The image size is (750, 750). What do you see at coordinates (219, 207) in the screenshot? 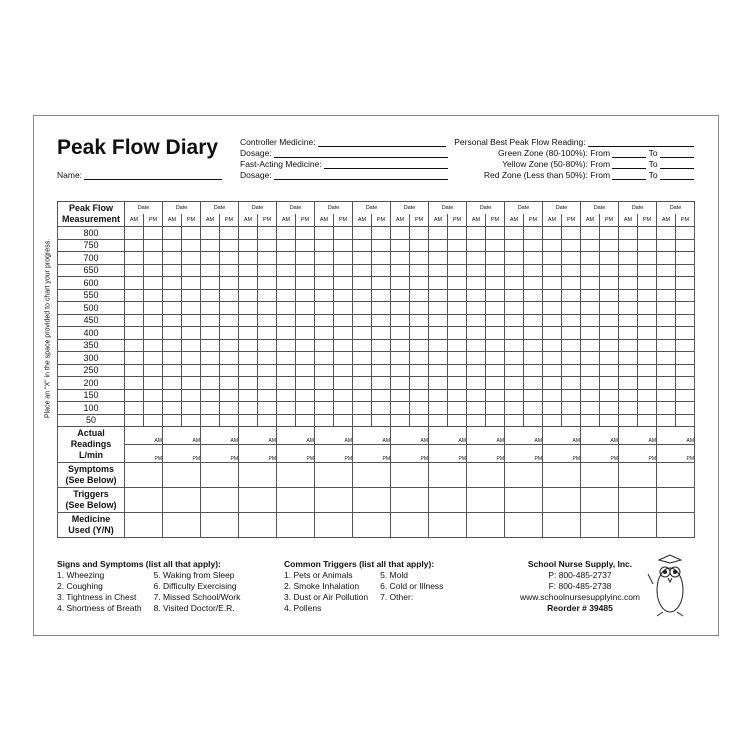
I see `date-header: Date` at bounding box center [219, 207].